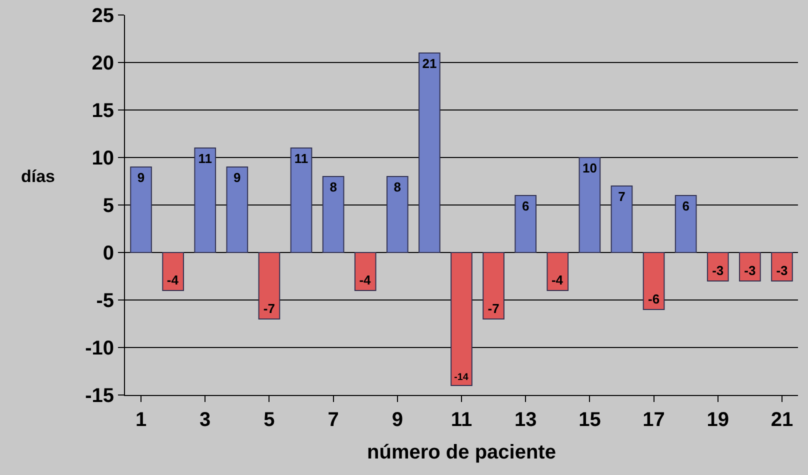 This screenshot has width=808, height=475. I want to click on x-tick-label: 17, so click(653, 420).